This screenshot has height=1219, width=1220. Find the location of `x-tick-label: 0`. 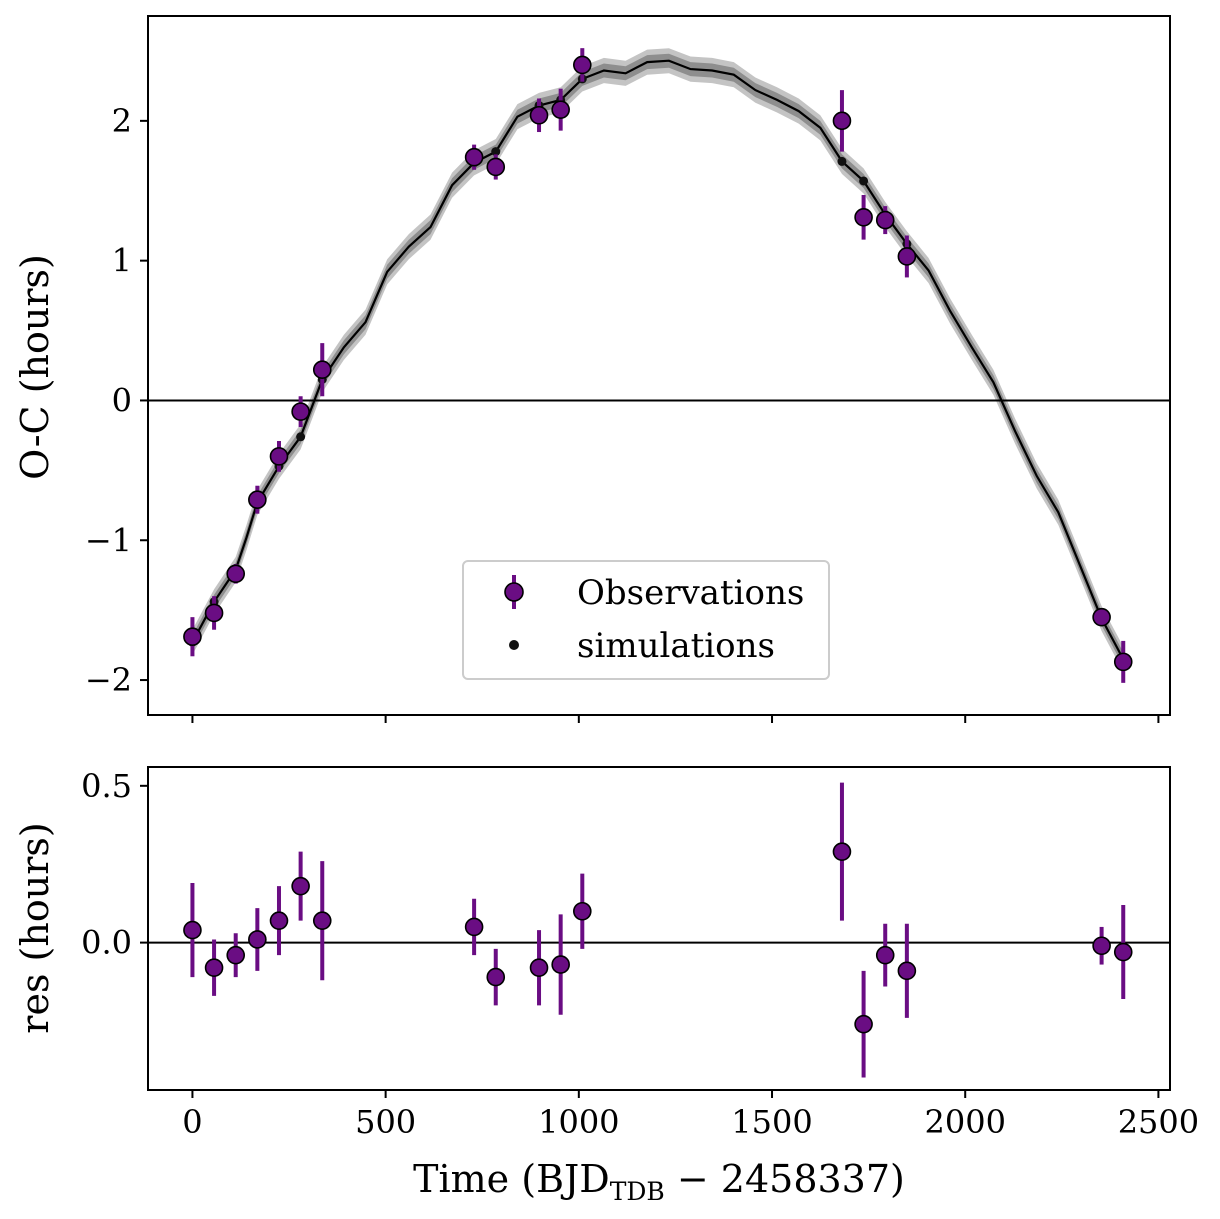

x-tick-label: 0 is located at coordinates (192, 1122).